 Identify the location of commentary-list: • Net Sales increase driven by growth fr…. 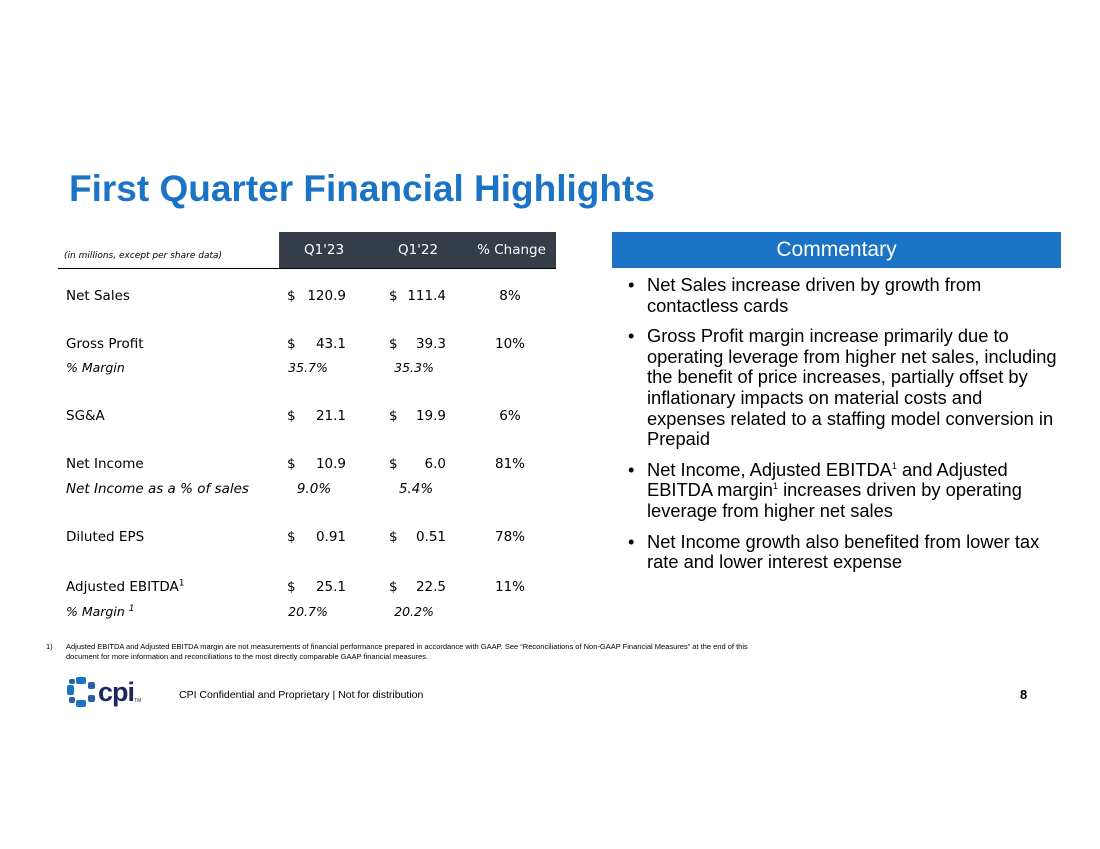
(843, 428).